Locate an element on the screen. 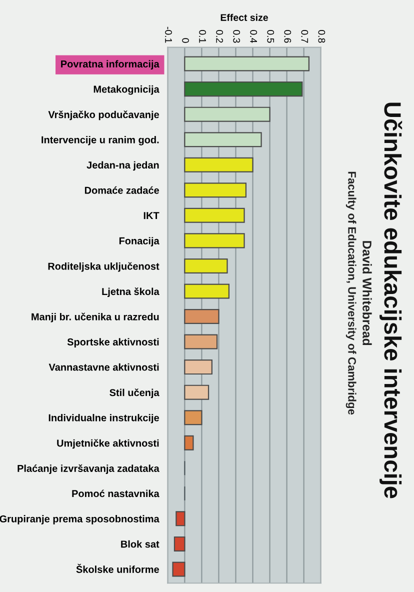 This screenshot has width=414, height=592. x-tick-label: 0.8 is located at coordinates (322, 36).